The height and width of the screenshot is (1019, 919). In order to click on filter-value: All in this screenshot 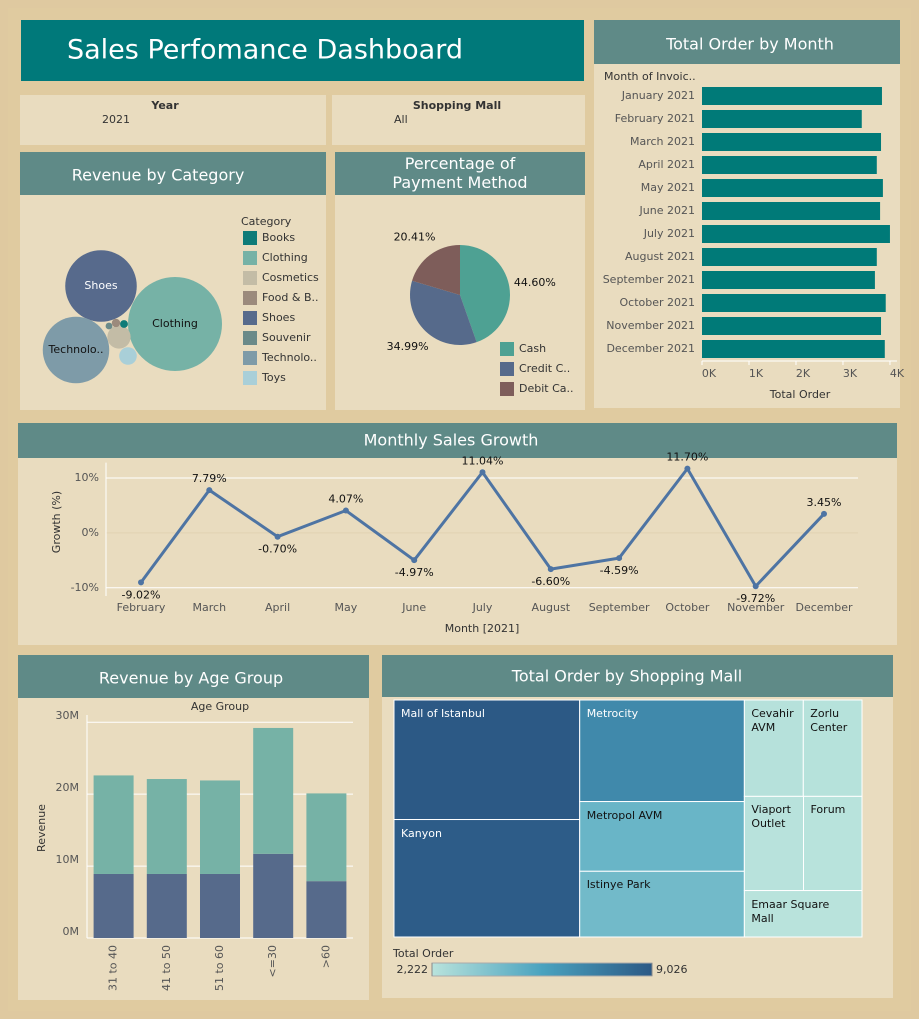, I will do `click(401, 119)`.